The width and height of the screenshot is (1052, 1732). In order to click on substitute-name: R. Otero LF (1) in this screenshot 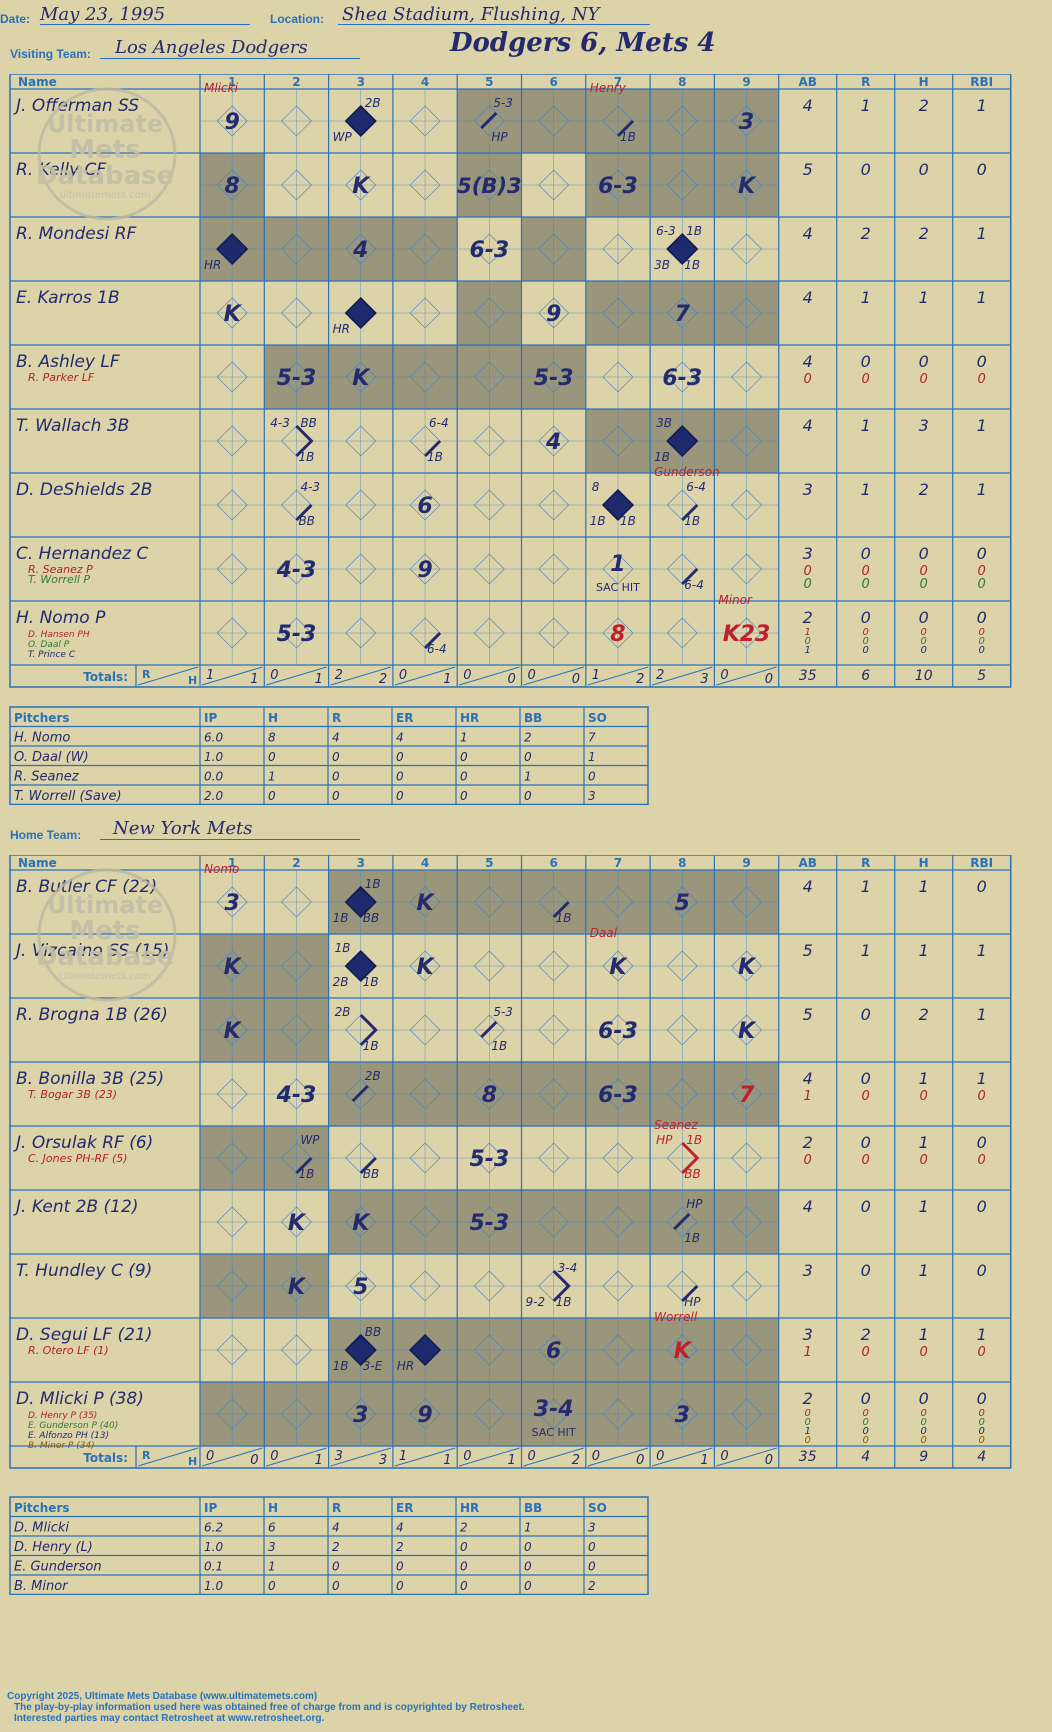, I will do `click(68, 1350)`.